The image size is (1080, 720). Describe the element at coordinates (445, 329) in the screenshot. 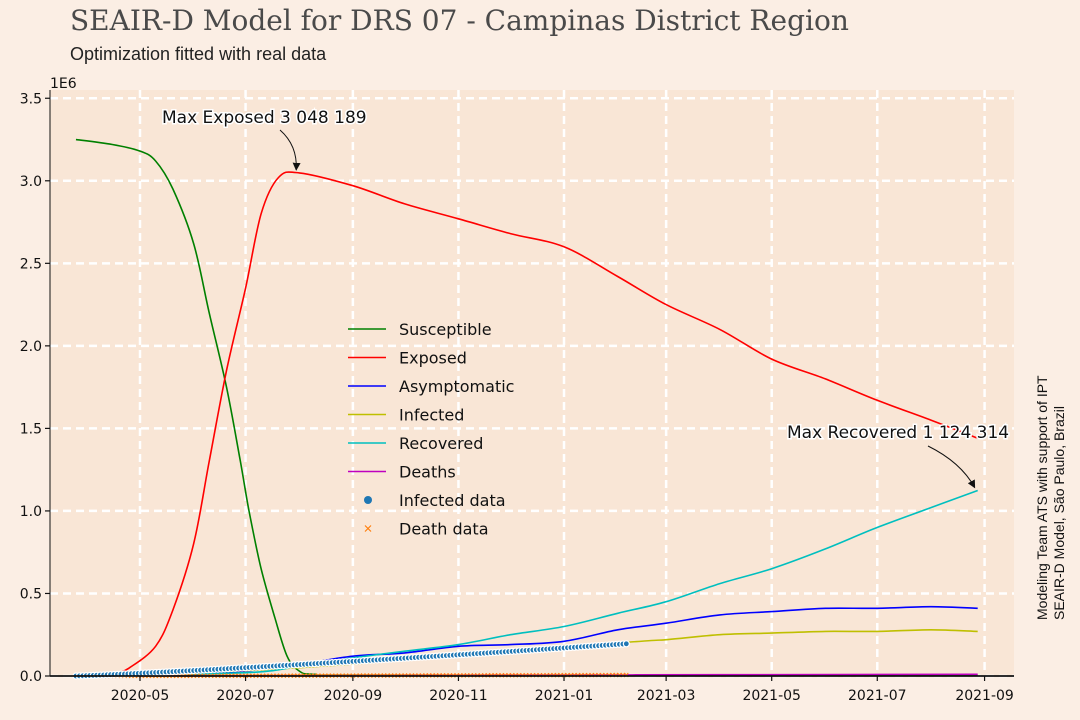

I see `legend-label-0: Susceptible` at that location.